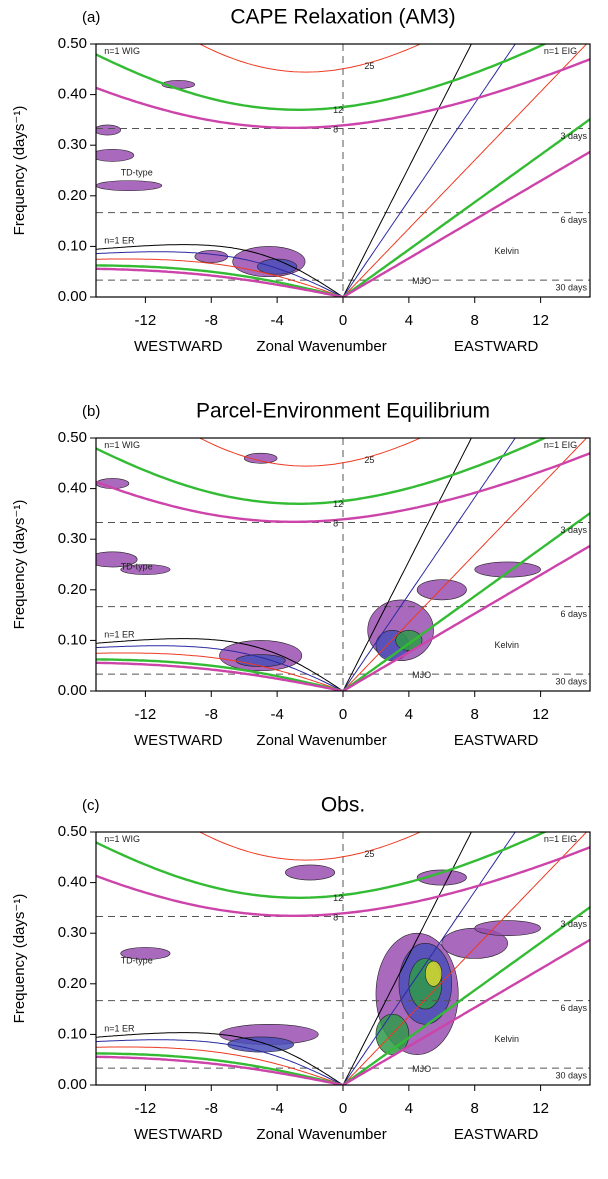 The width and height of the screenshot is (608, 1179). What do you see at coordinates (343, 411) in the screenshot?
I see `panel-title: Parcel-Environment Equilibrium` at bounding box center [343, 411].